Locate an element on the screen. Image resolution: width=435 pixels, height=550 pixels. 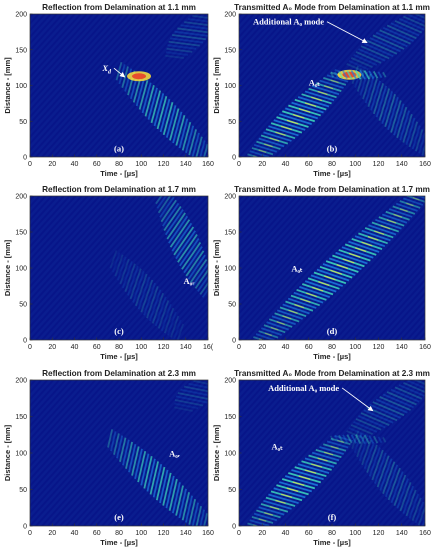
annotation: A₀ₜ is located at coordinates (278, 446).